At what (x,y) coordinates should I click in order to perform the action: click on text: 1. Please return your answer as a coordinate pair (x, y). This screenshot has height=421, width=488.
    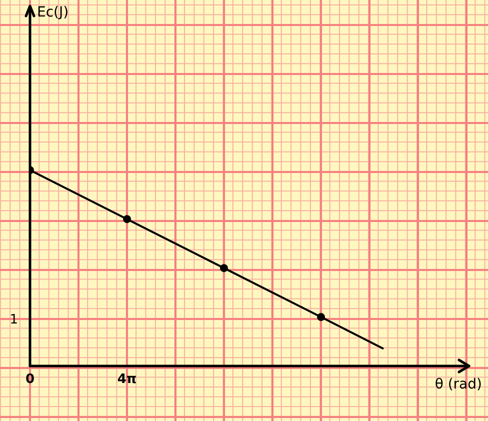
    Looking at the image, I should click on (14, 320).